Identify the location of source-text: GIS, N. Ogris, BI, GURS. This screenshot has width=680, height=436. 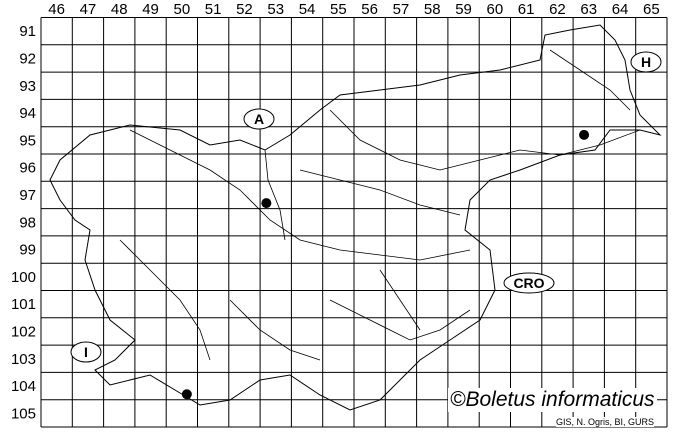
(605, 422).